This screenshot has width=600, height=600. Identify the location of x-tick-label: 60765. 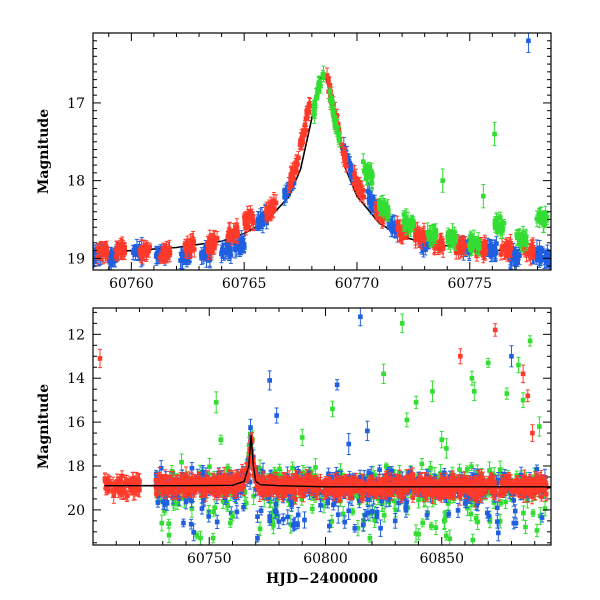
(244, 284).